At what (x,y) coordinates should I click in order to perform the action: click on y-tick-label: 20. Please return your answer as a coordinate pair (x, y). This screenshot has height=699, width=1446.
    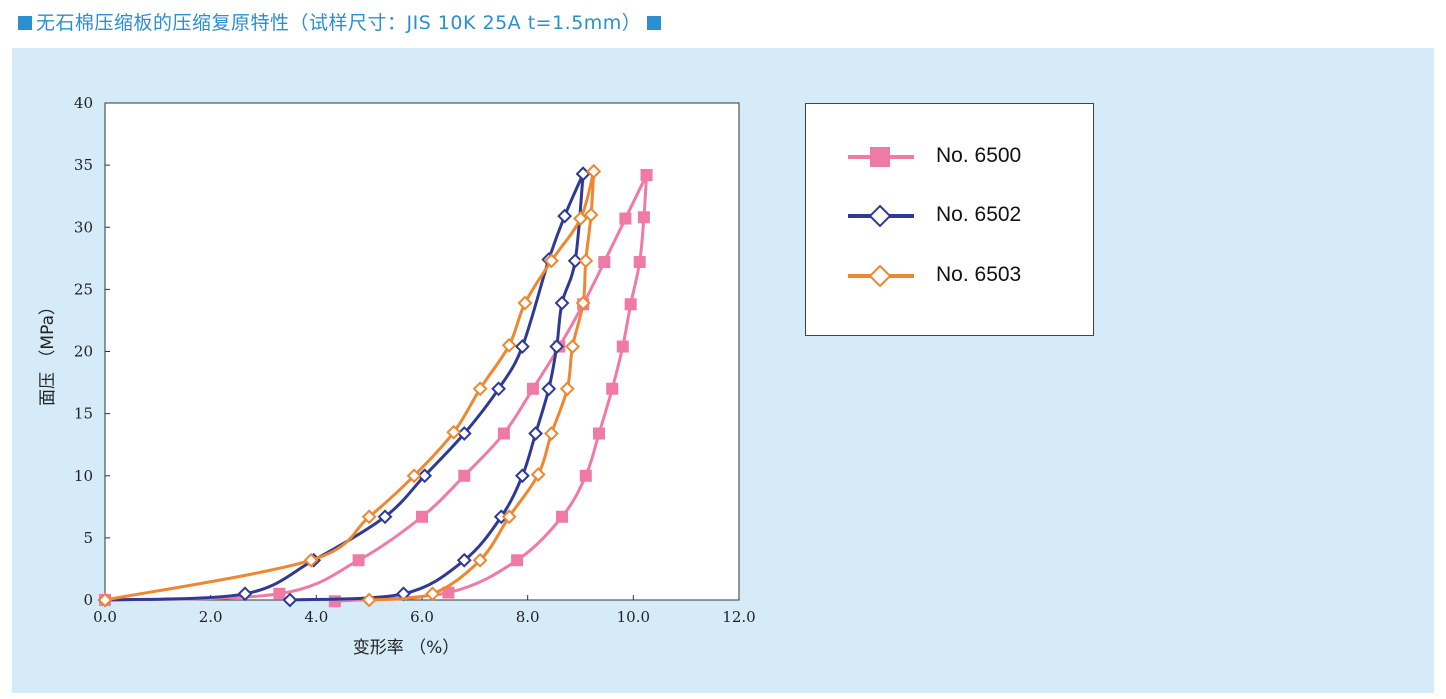
    Looking at the image, I should click on (83, 352).